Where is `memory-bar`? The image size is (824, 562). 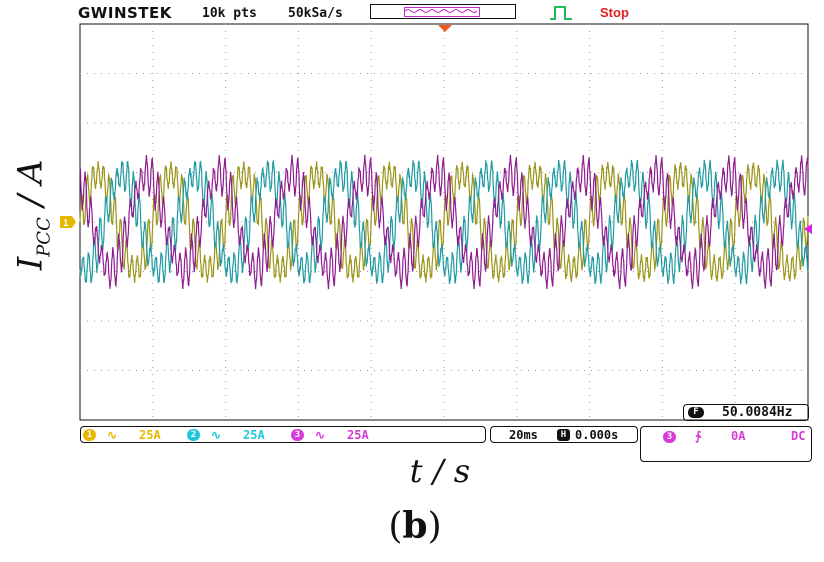
memory-bar is located at coordinates (443, 11).